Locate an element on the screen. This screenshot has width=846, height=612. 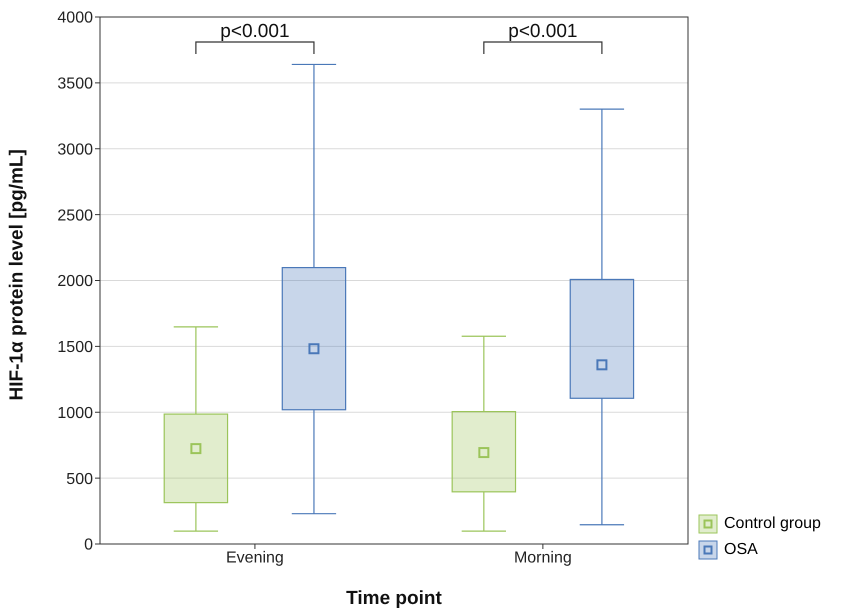
y-tick-label: 2000 is located at coordinates (75, 281).